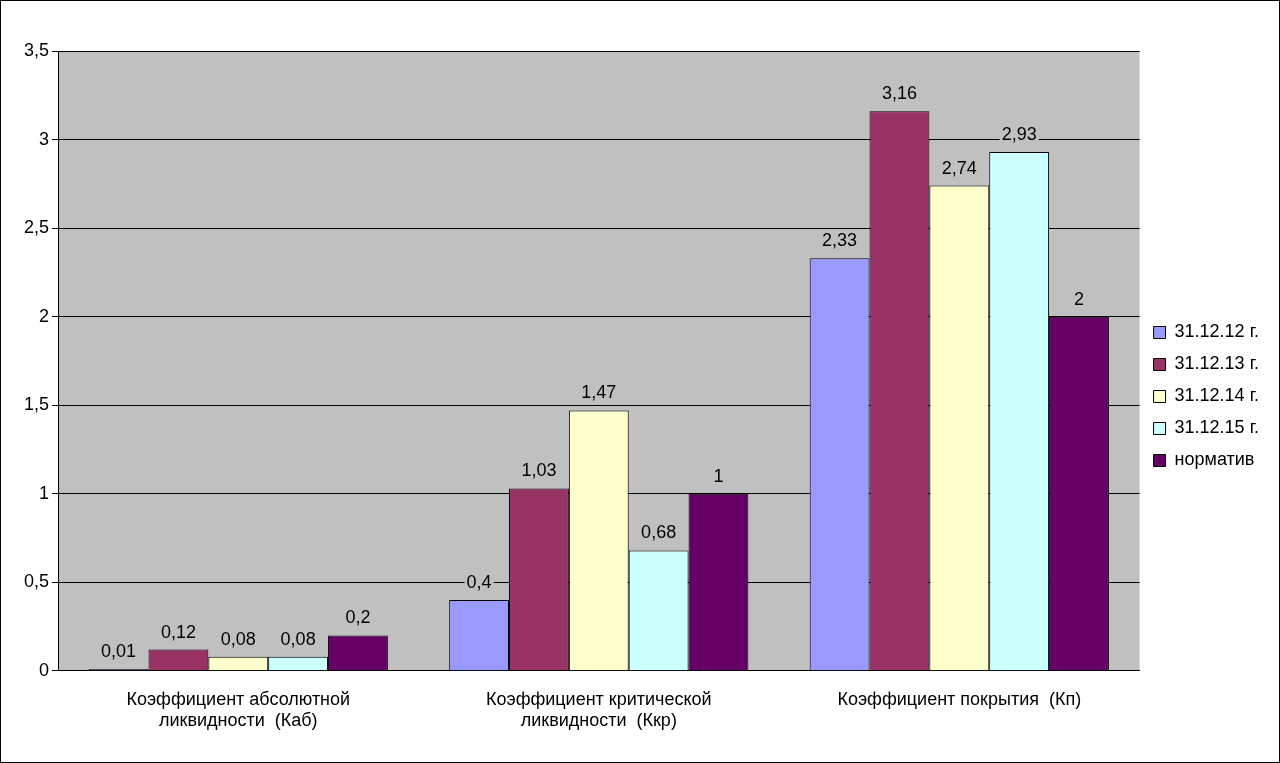  What do you see at coordinates (238, 709) in the screenshot?
I see `x-tick-label: Коэффициент абсолютной ликвидности (Каб)` at bounding box center [238, 709].